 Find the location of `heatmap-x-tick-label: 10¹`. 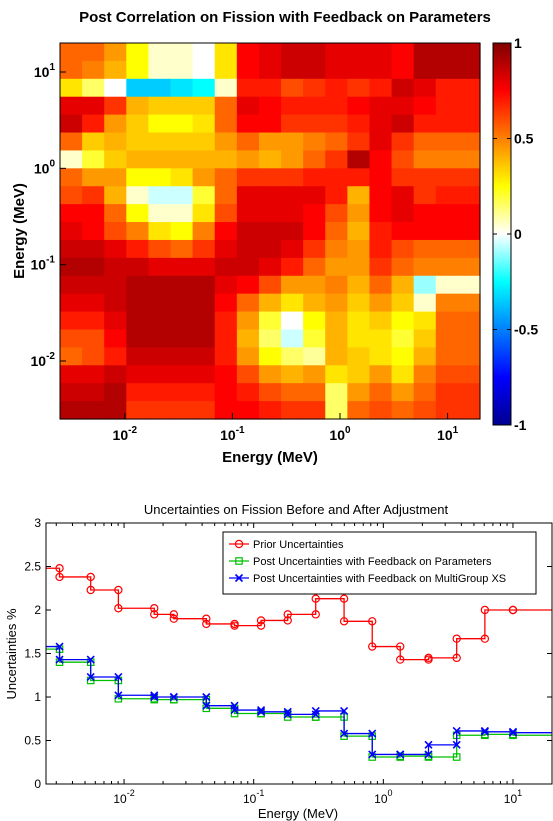

heatmap-x-tick-label: 10¹ is located at coordinates (448, 434).